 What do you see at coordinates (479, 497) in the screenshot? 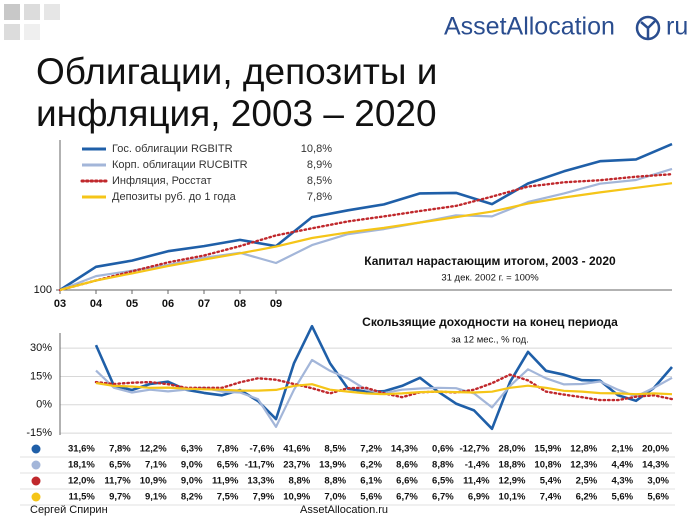
I see `table-cell: 6,9%` at bounding box center [479, 497].